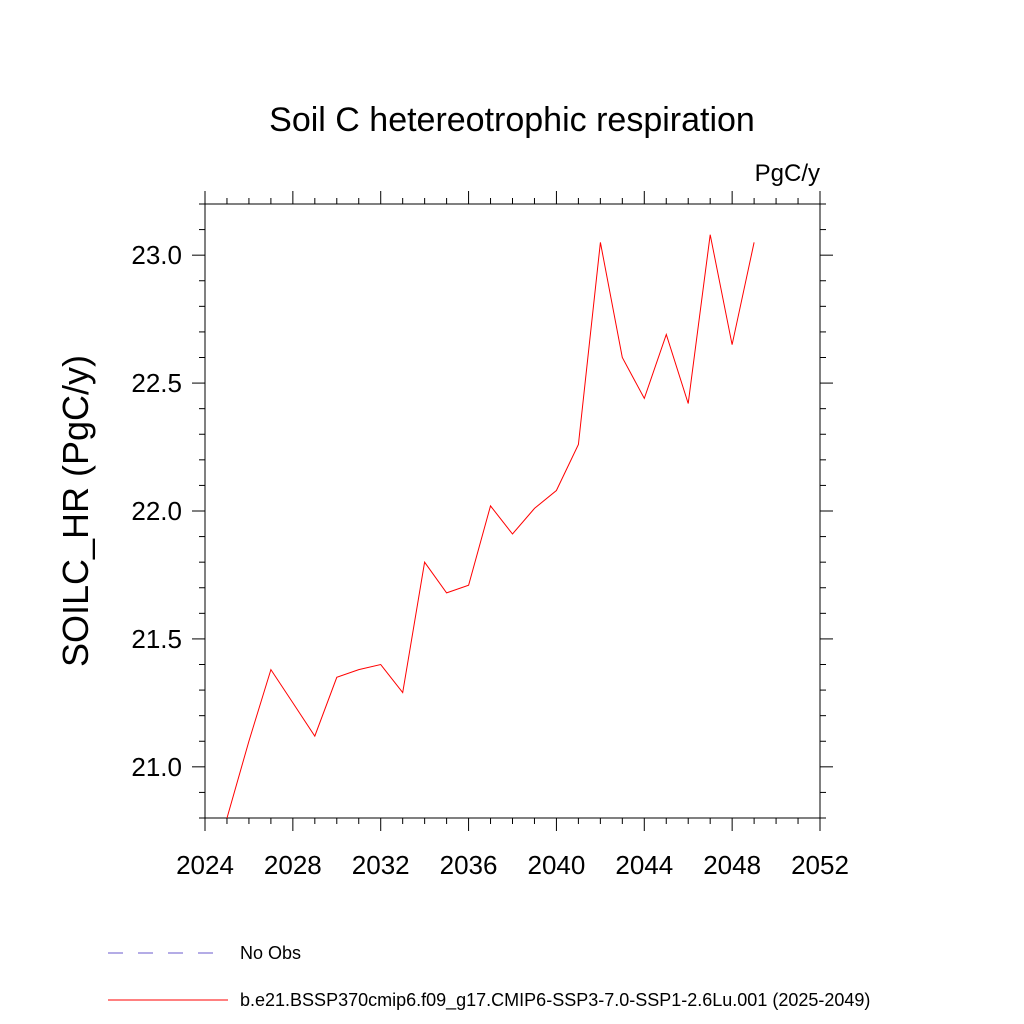 This screenshot has width=1024, height=1024. What do you see at coordinates (205, 865) in the screenshot?
I see `x-tick-label: 2024` at bounding box center [205, 865].